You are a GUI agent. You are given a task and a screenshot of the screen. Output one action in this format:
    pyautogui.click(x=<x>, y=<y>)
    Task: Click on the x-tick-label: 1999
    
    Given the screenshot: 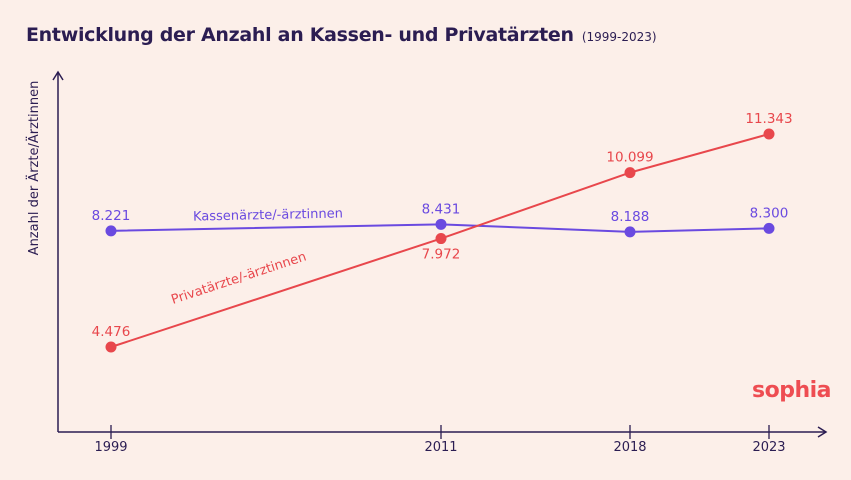 What is the action you would take?
    pyautogui.click(x=110, y=447)
    